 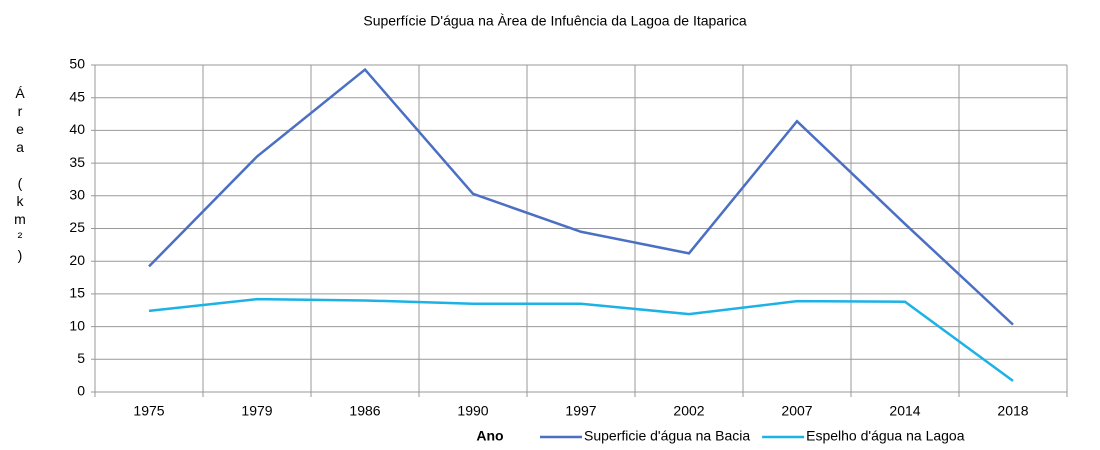 What do you see at coordinates (77, 162) in the screenshot?
I see `y-tick-label: 35` at bounding box center [77, 162].